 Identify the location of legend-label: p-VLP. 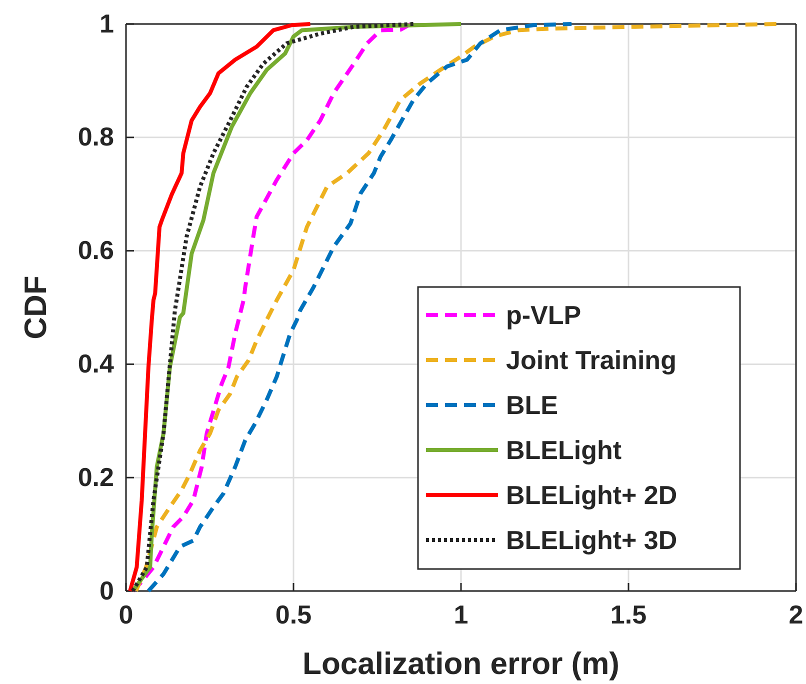
(544, 315).